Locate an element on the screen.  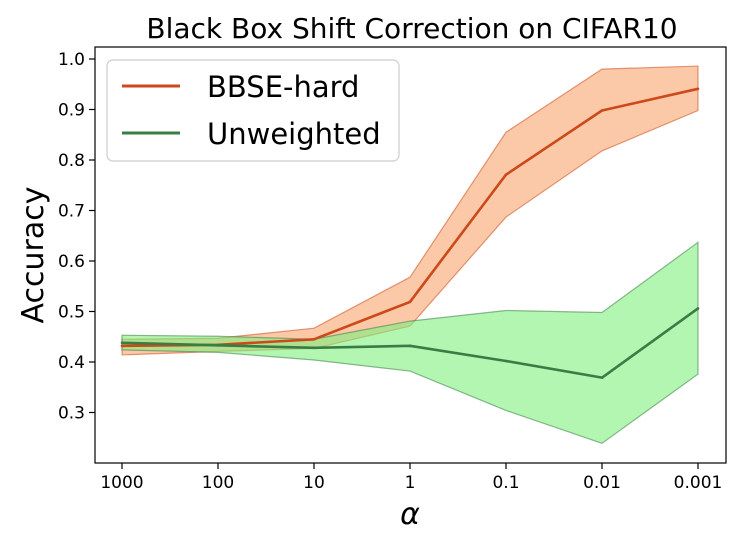
x-tick-label: 1000 is located at coordinates (121, 483).